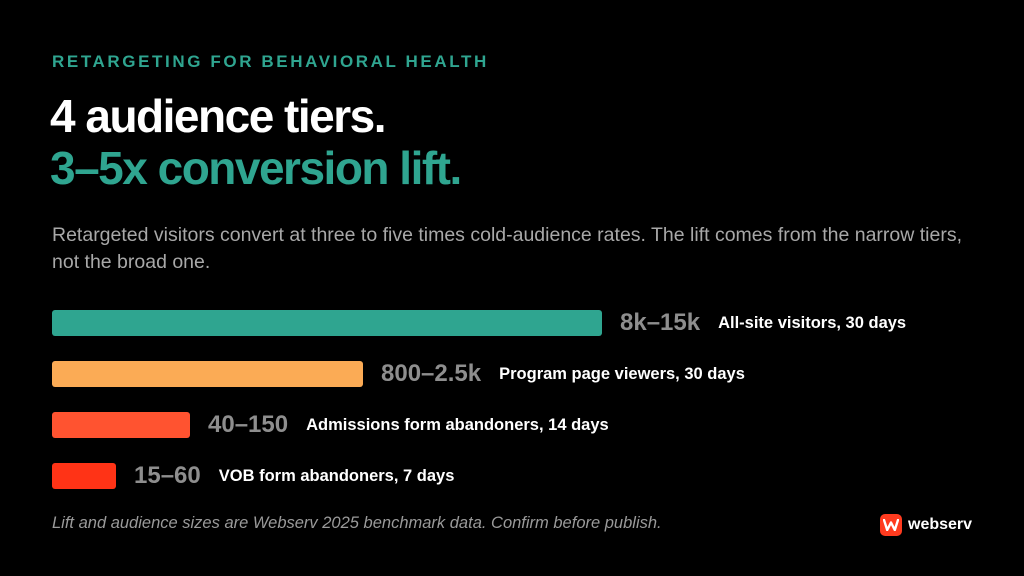 The height and width of the screenshot is (576, 1024). Describe the element at coordinates (660, 322) in the screenshot. I see `tier-value-label-1: 8k–15k` at that location.